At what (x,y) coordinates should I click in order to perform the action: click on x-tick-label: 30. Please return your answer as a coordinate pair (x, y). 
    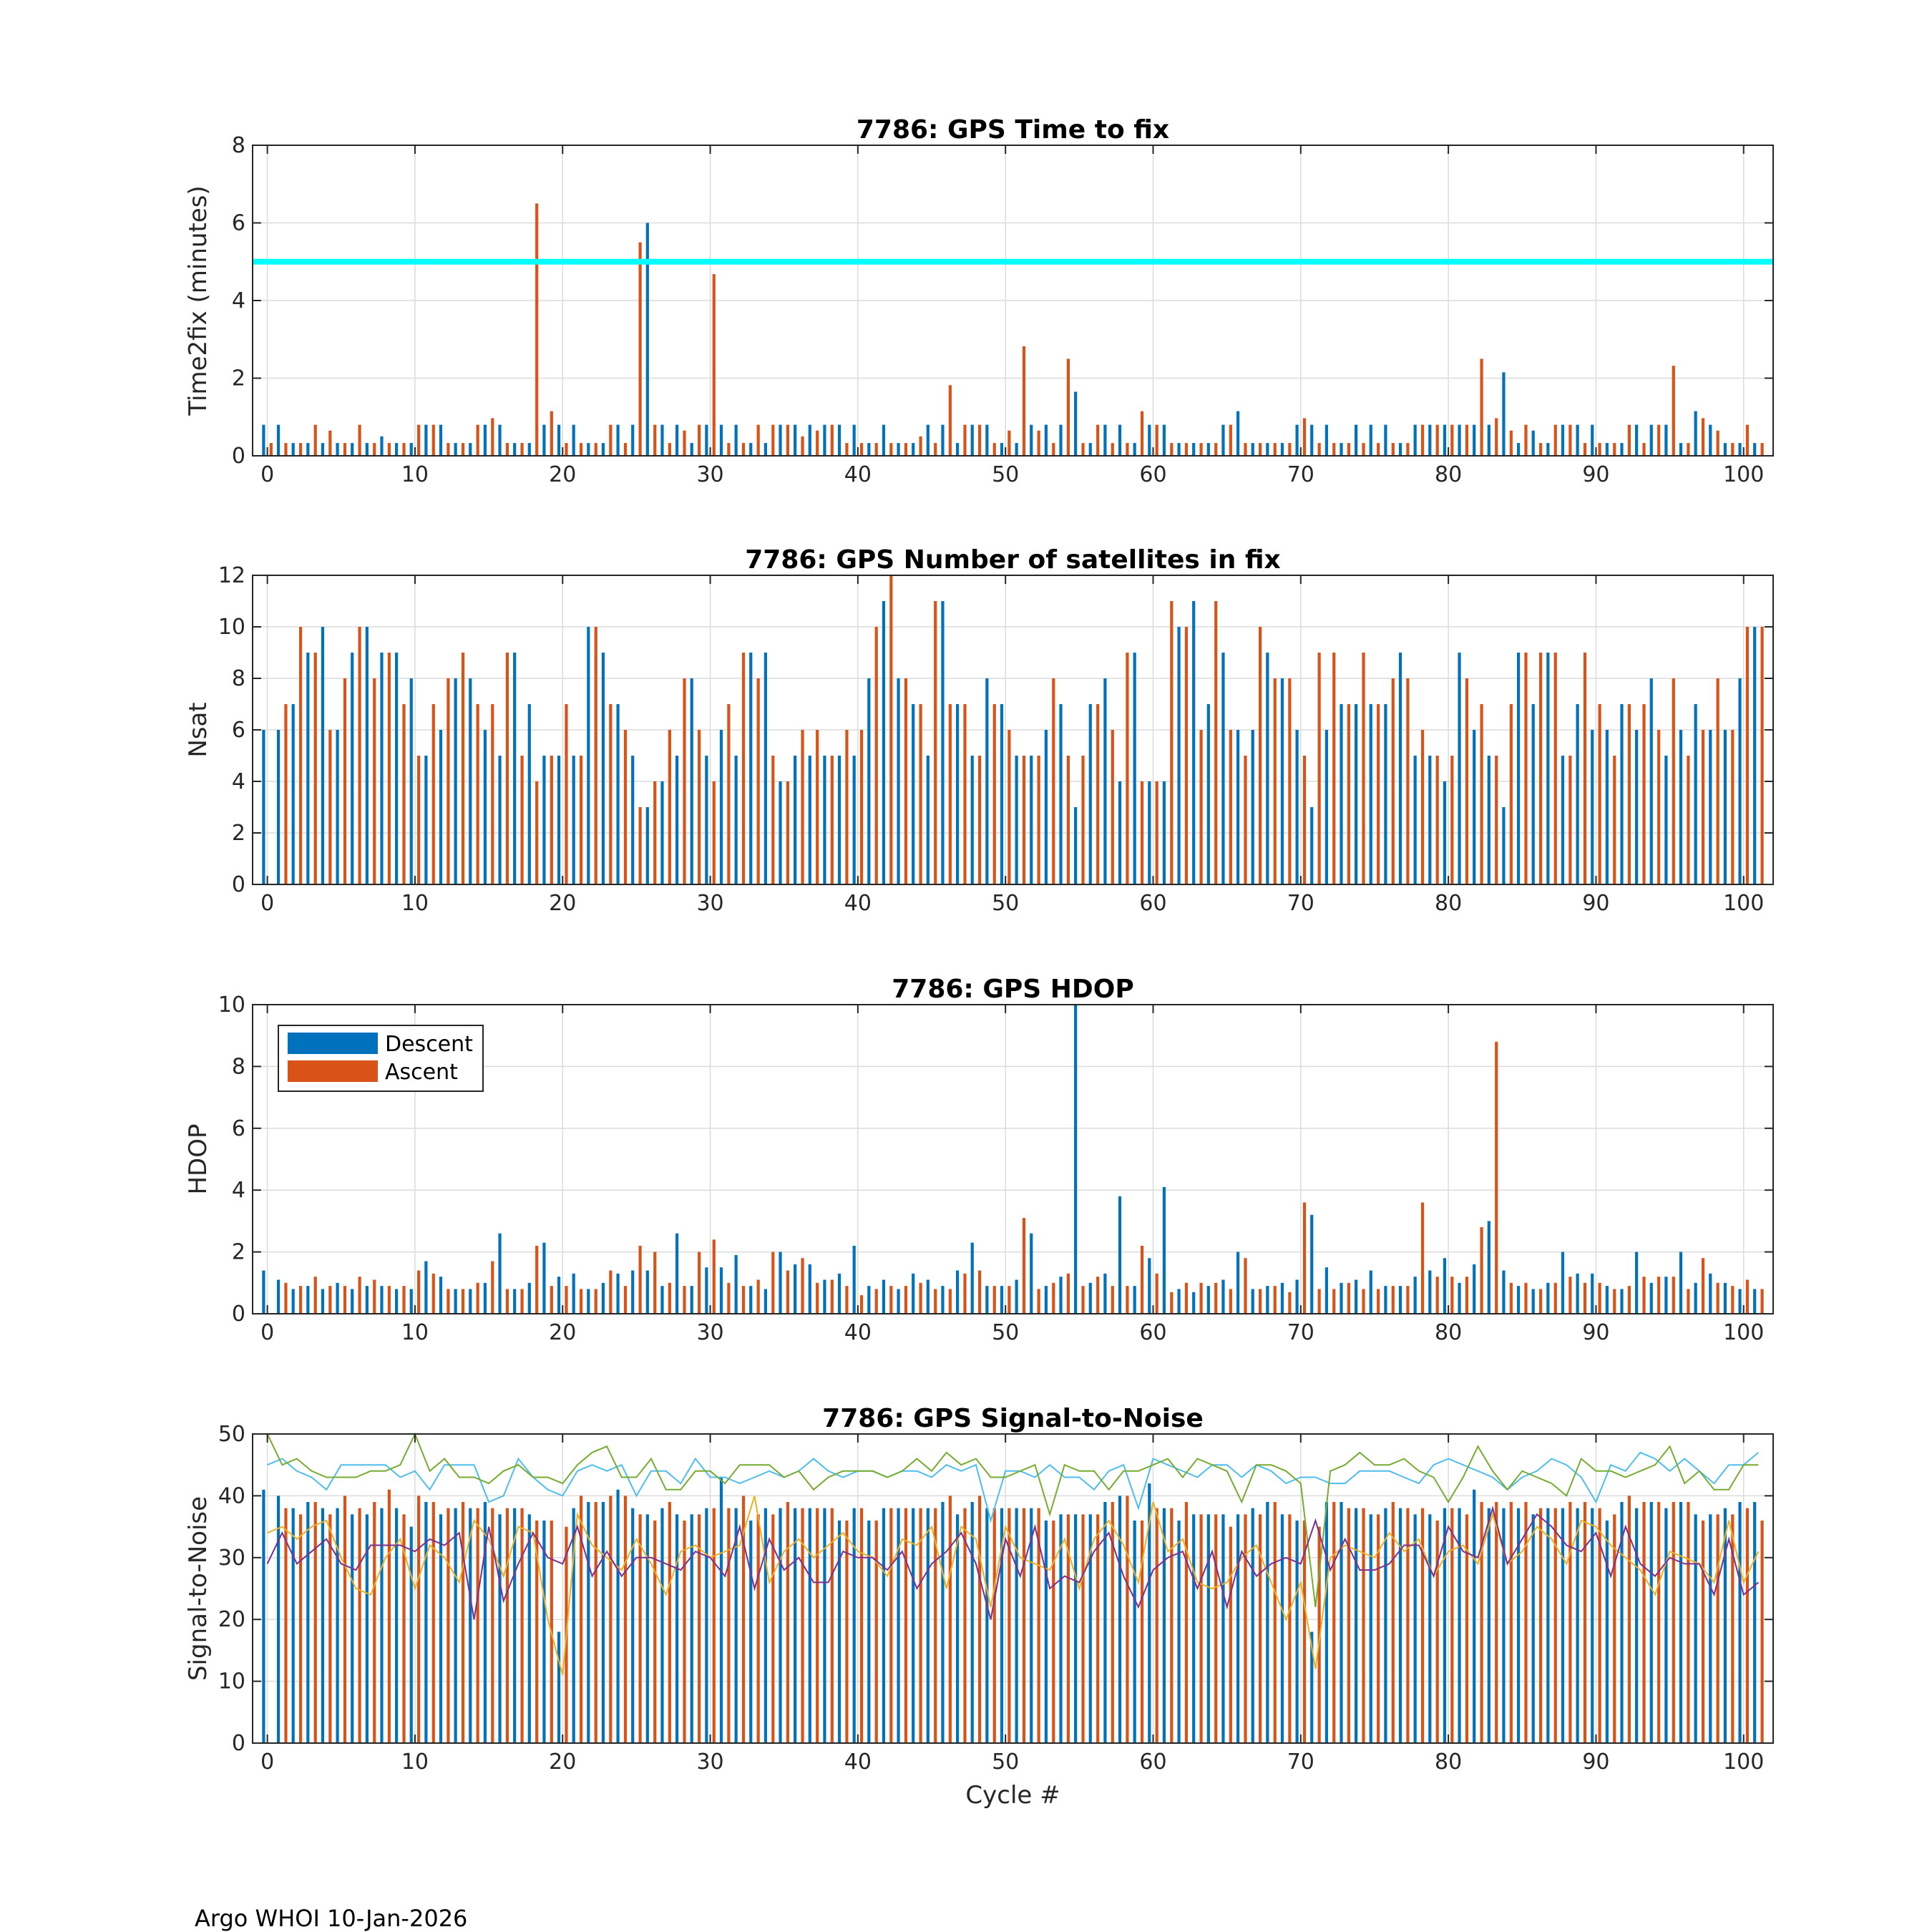
    Looking at the image, I should click on (709, 1762).